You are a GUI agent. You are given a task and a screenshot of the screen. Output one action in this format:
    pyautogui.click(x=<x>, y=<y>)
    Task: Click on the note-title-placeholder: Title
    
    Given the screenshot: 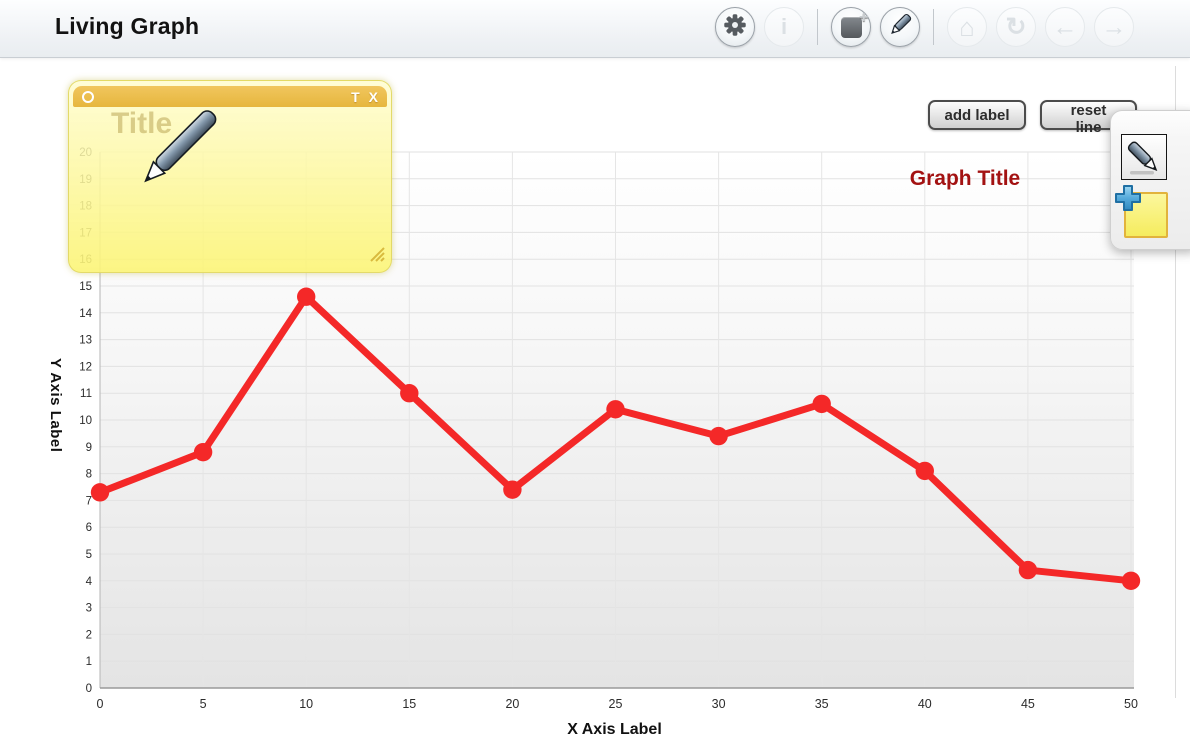 What is the action you would take?
    pyautogui.click(x=142, y=123)
    